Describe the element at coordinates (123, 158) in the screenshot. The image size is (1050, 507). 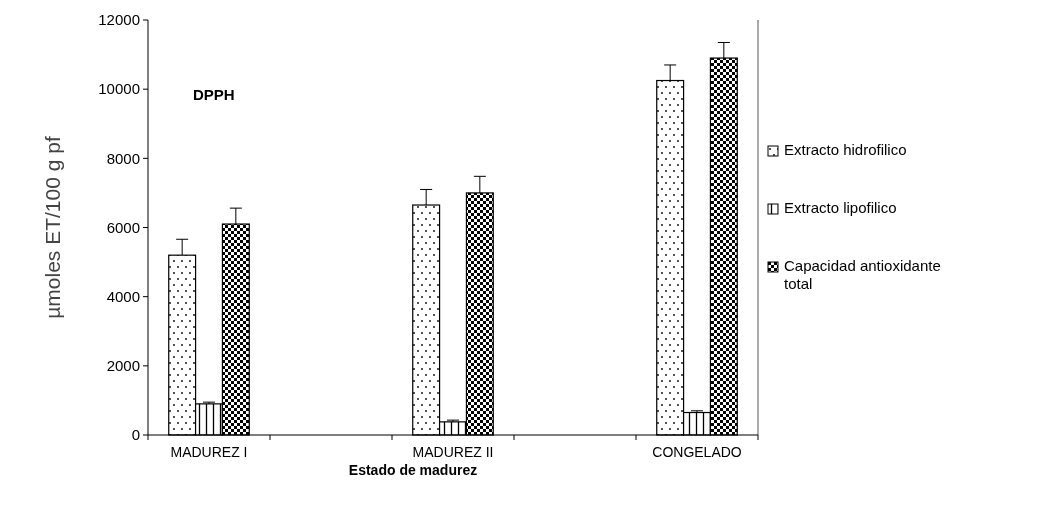
I see `y-tick-label: 8000` at that location.